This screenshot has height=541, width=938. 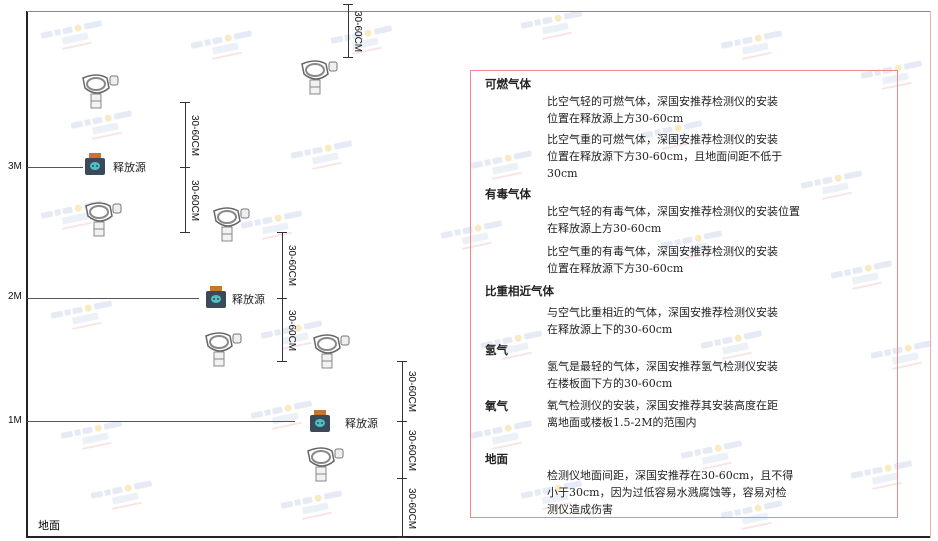 What do you see at coordinates (15, 166) in the screenshot?
I see `level-label-3m: 3M` at bounding box center [15, 166].